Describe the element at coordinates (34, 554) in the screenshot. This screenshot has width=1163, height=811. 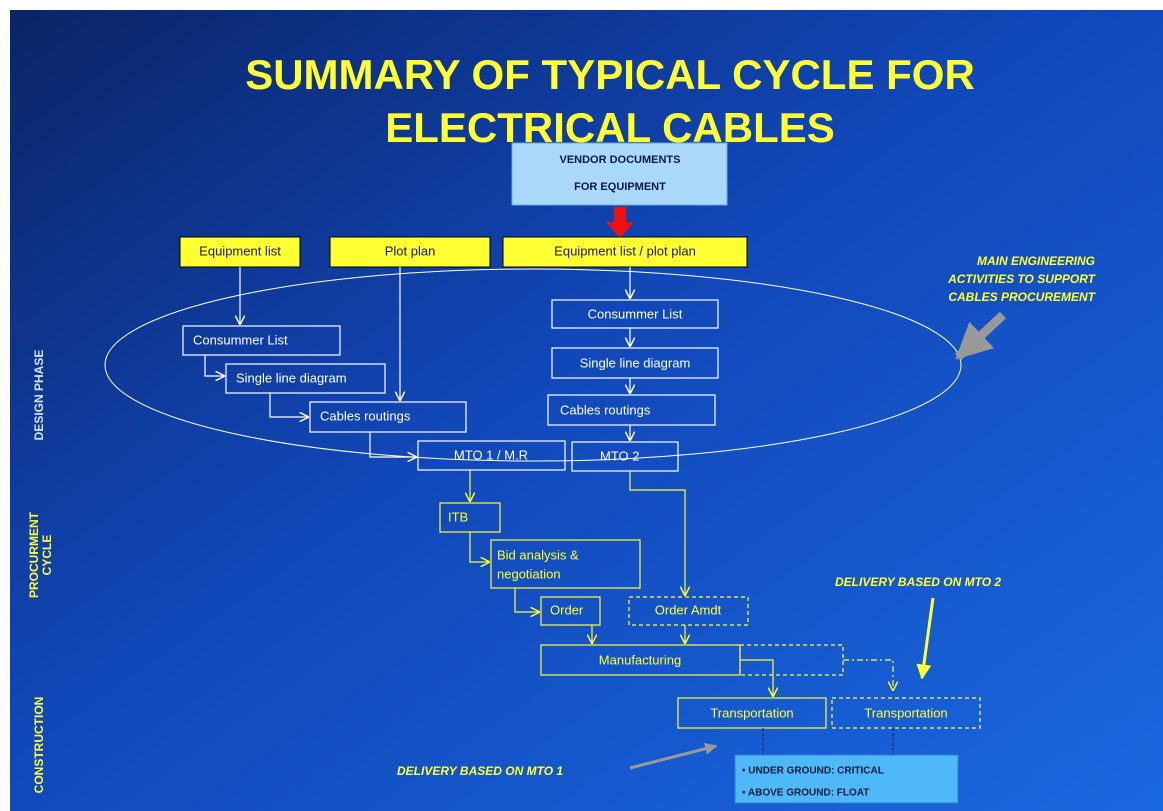
I see `phase-label: PROCURMENT` at that location.